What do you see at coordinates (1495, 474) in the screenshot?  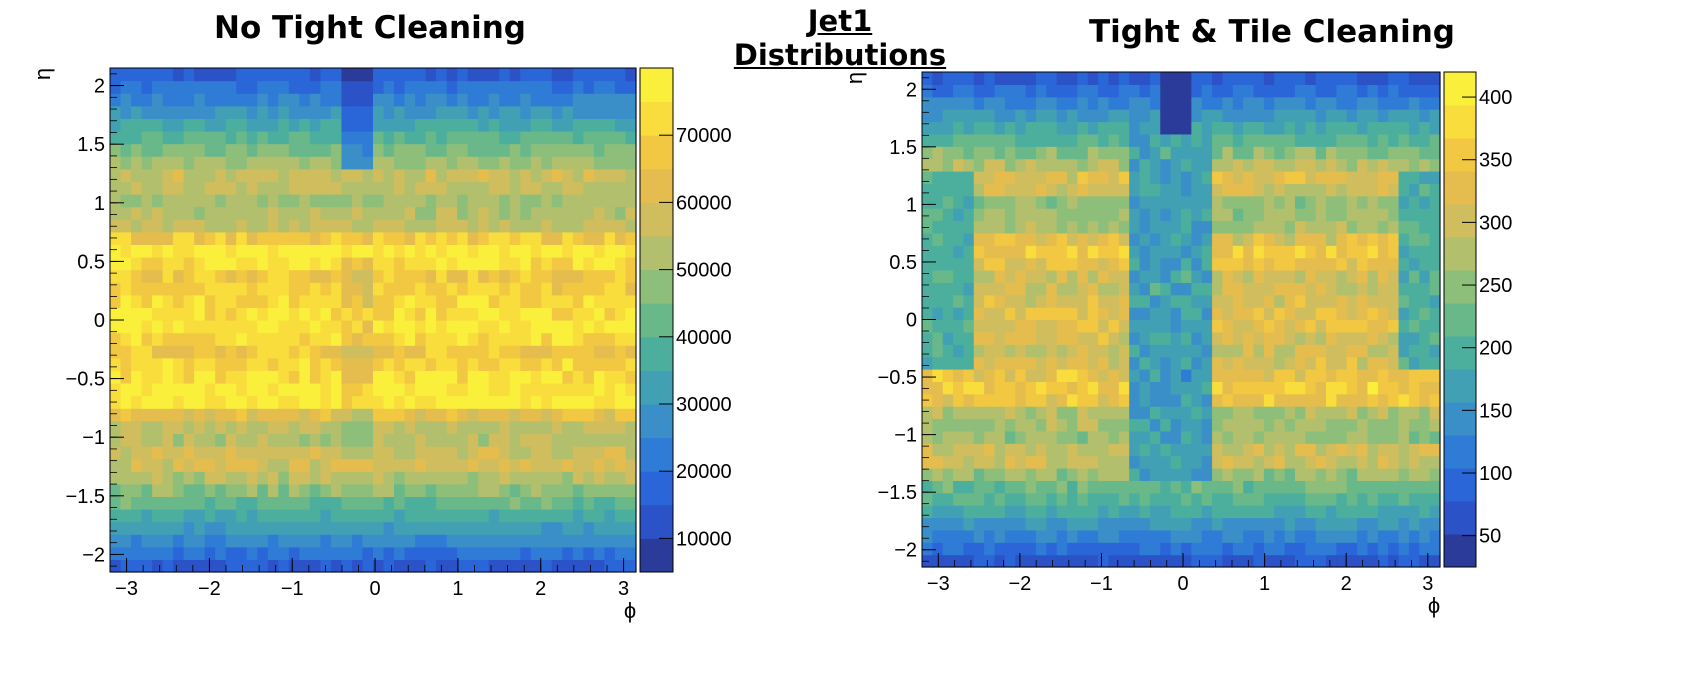 I see `colorbar-tick-label: 100` at bounding box center [1495, 474].